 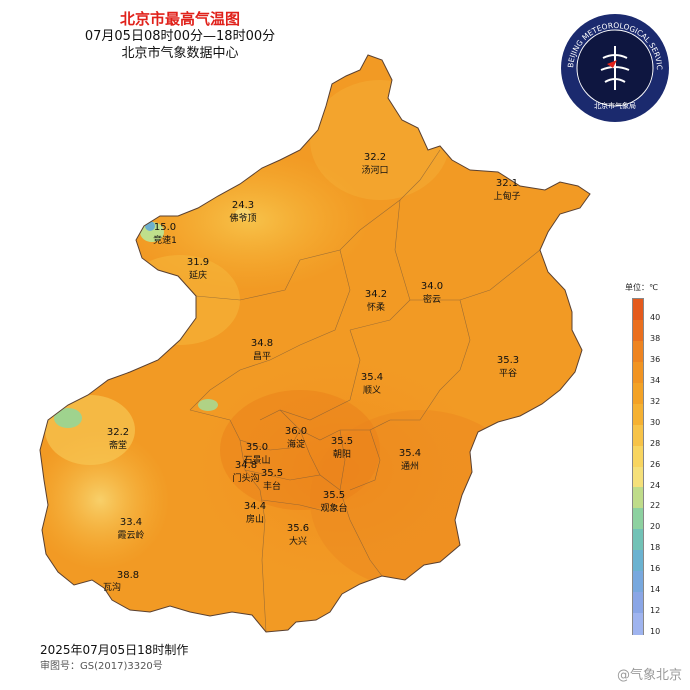 I want to click on station-label: 34.8 昌平, so click(x=262, y=350).